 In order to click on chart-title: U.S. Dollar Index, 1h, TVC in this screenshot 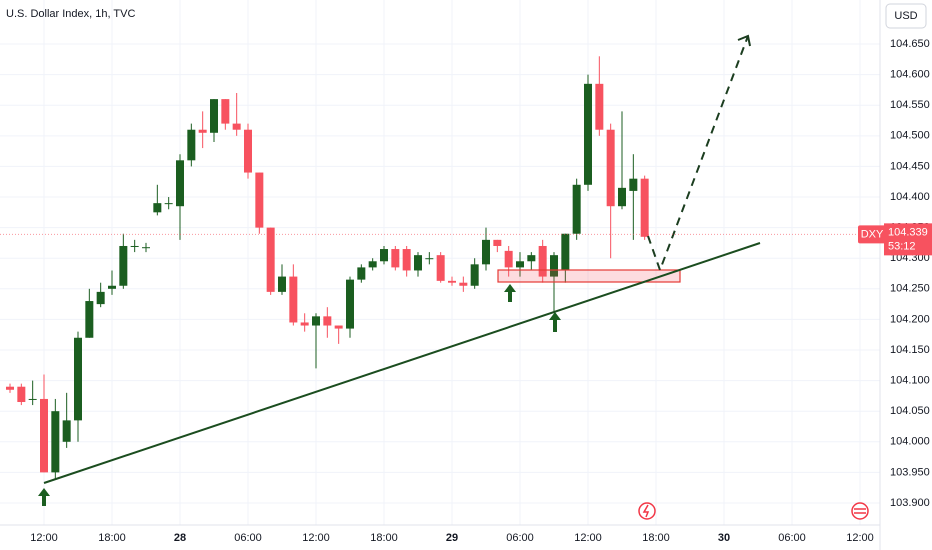, I will do `click(70, 14)`.